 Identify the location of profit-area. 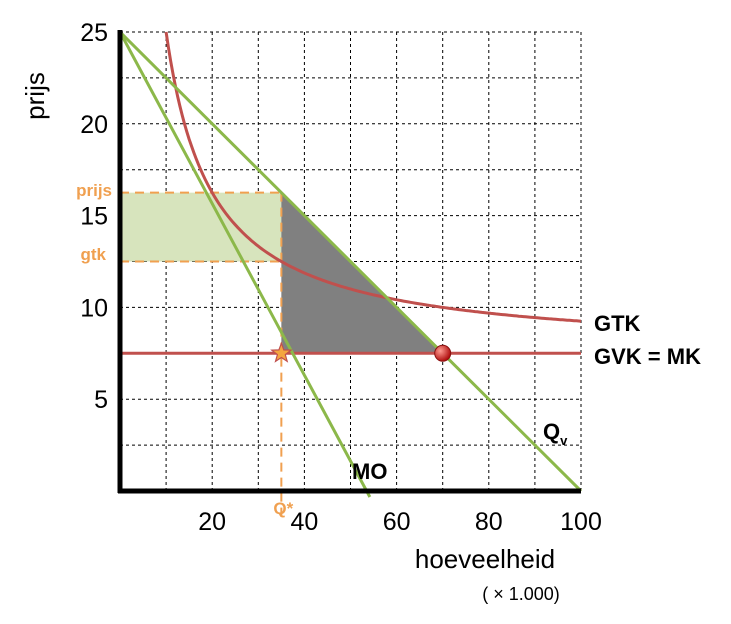
(201, 227).